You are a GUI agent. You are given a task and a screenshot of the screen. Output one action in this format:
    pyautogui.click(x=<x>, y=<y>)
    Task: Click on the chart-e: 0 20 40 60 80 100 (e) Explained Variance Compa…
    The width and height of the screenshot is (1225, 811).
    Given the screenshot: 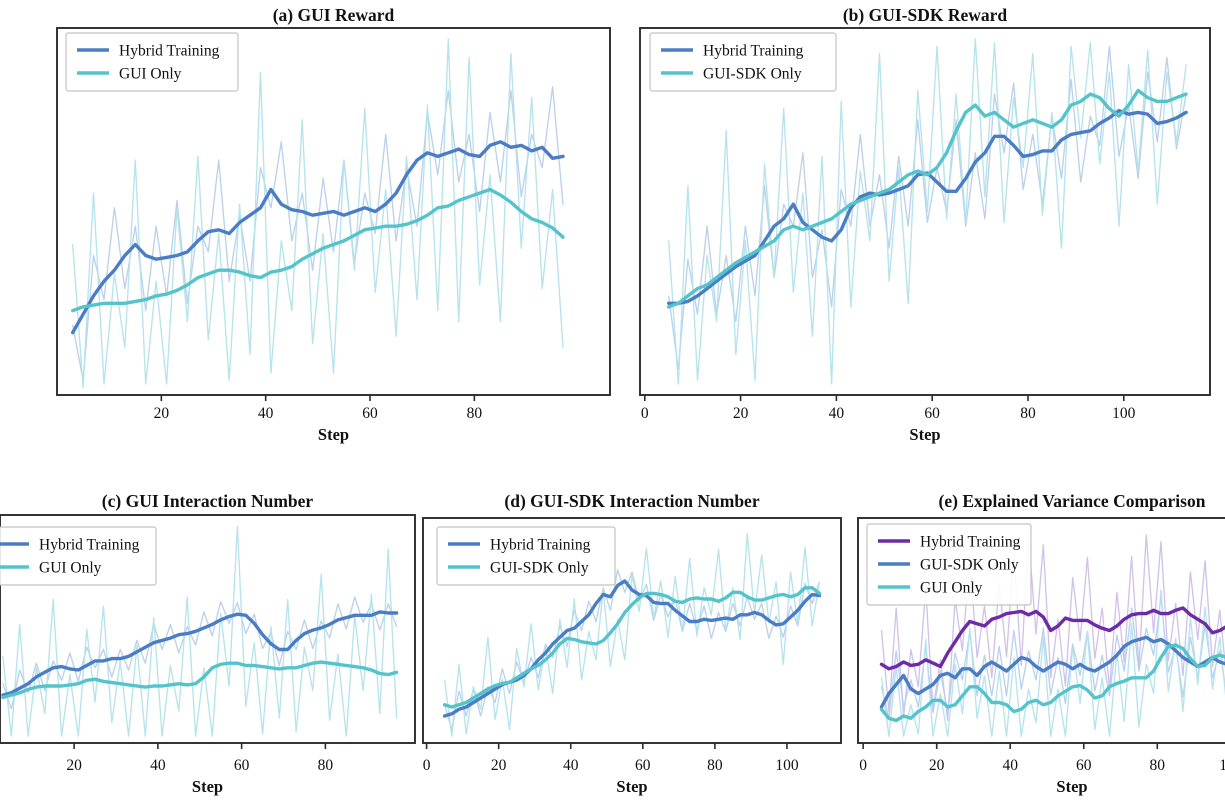 What is the action you would take?
    pyautogui.click(x=1041, y=643)
    